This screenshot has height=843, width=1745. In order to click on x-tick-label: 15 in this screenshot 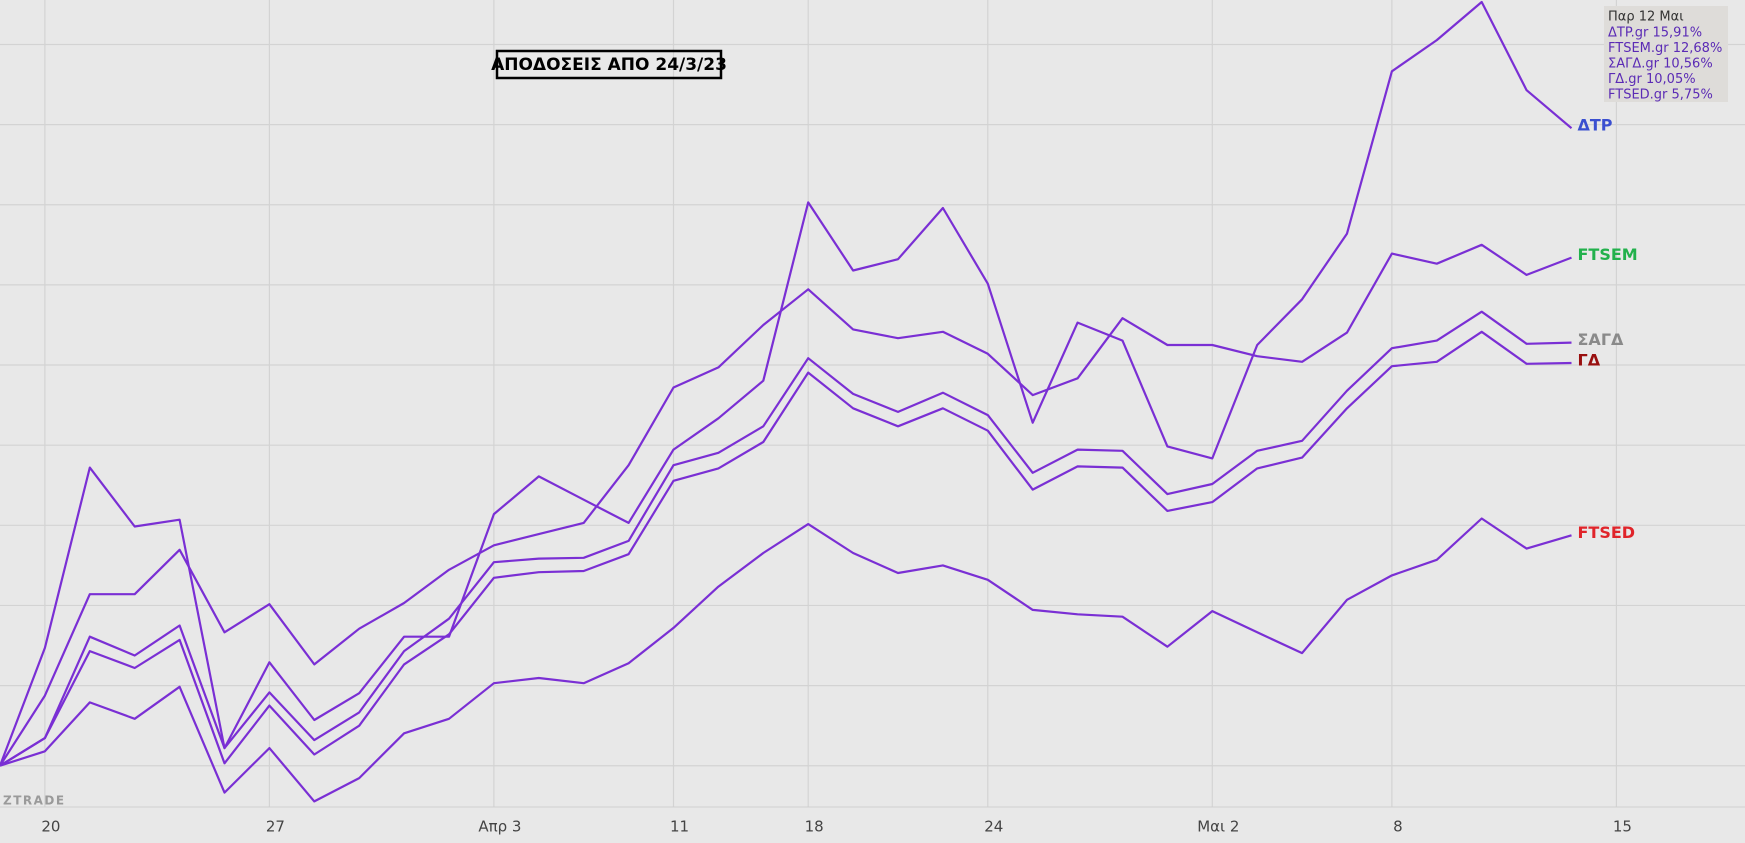, I will do `click(1622, 827)`.